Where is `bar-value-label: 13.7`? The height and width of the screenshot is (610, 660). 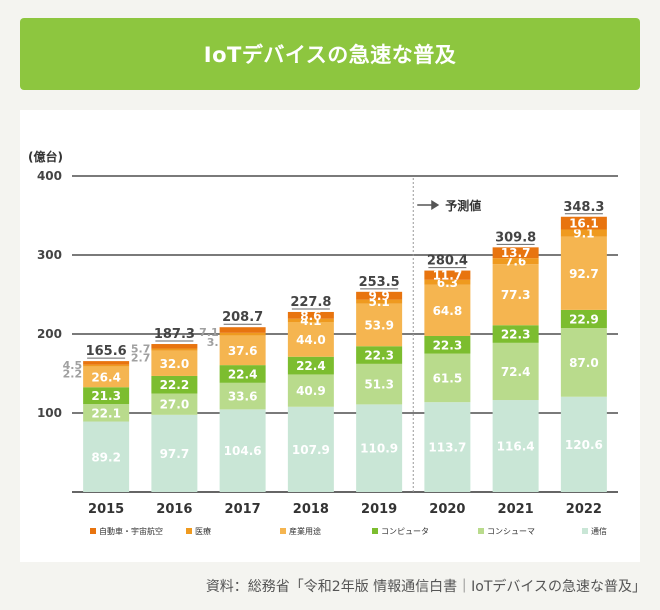 bar-value-label: 13.7 is located at coordinates (516, 253).